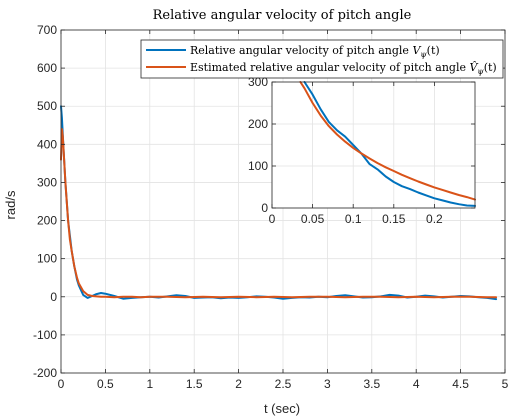 This screenshot has height=419, width=509. Describe the element at coordinates (460, 384) in the screenshot. I see `main-x-tick-label: 4.5` at that location.